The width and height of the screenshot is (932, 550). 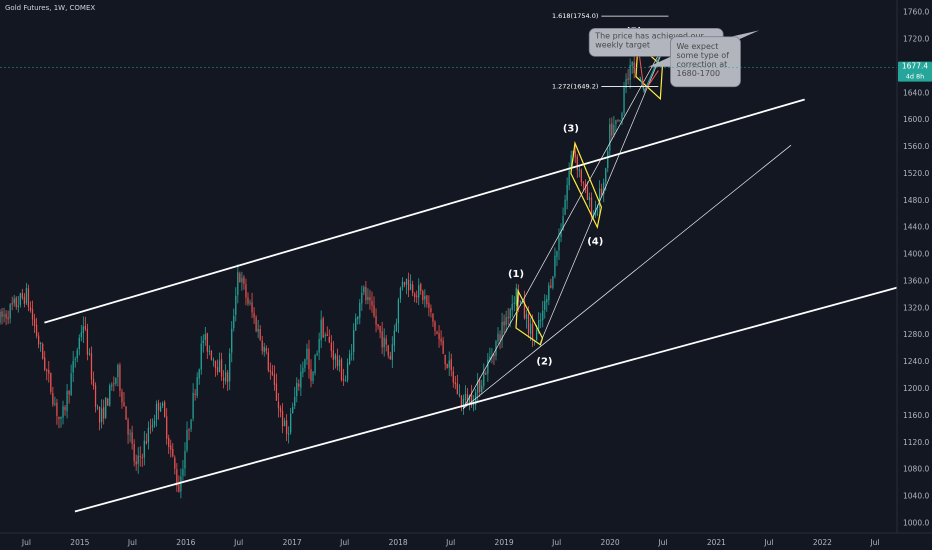 What do you see at coordinates (450, 542) in the screenshot?
I see `time-tick-label: Jul` at bounding box center [450, 542].